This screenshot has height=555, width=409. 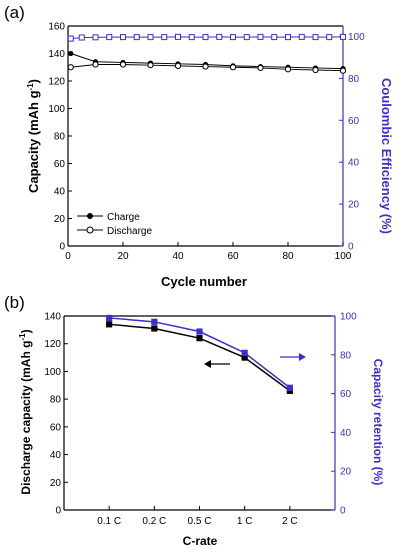 What do you see at coordinates (56, 455) in the screenshot?
I see `panel-b-y-tick-label: 40` at bounding box center [56, 455].